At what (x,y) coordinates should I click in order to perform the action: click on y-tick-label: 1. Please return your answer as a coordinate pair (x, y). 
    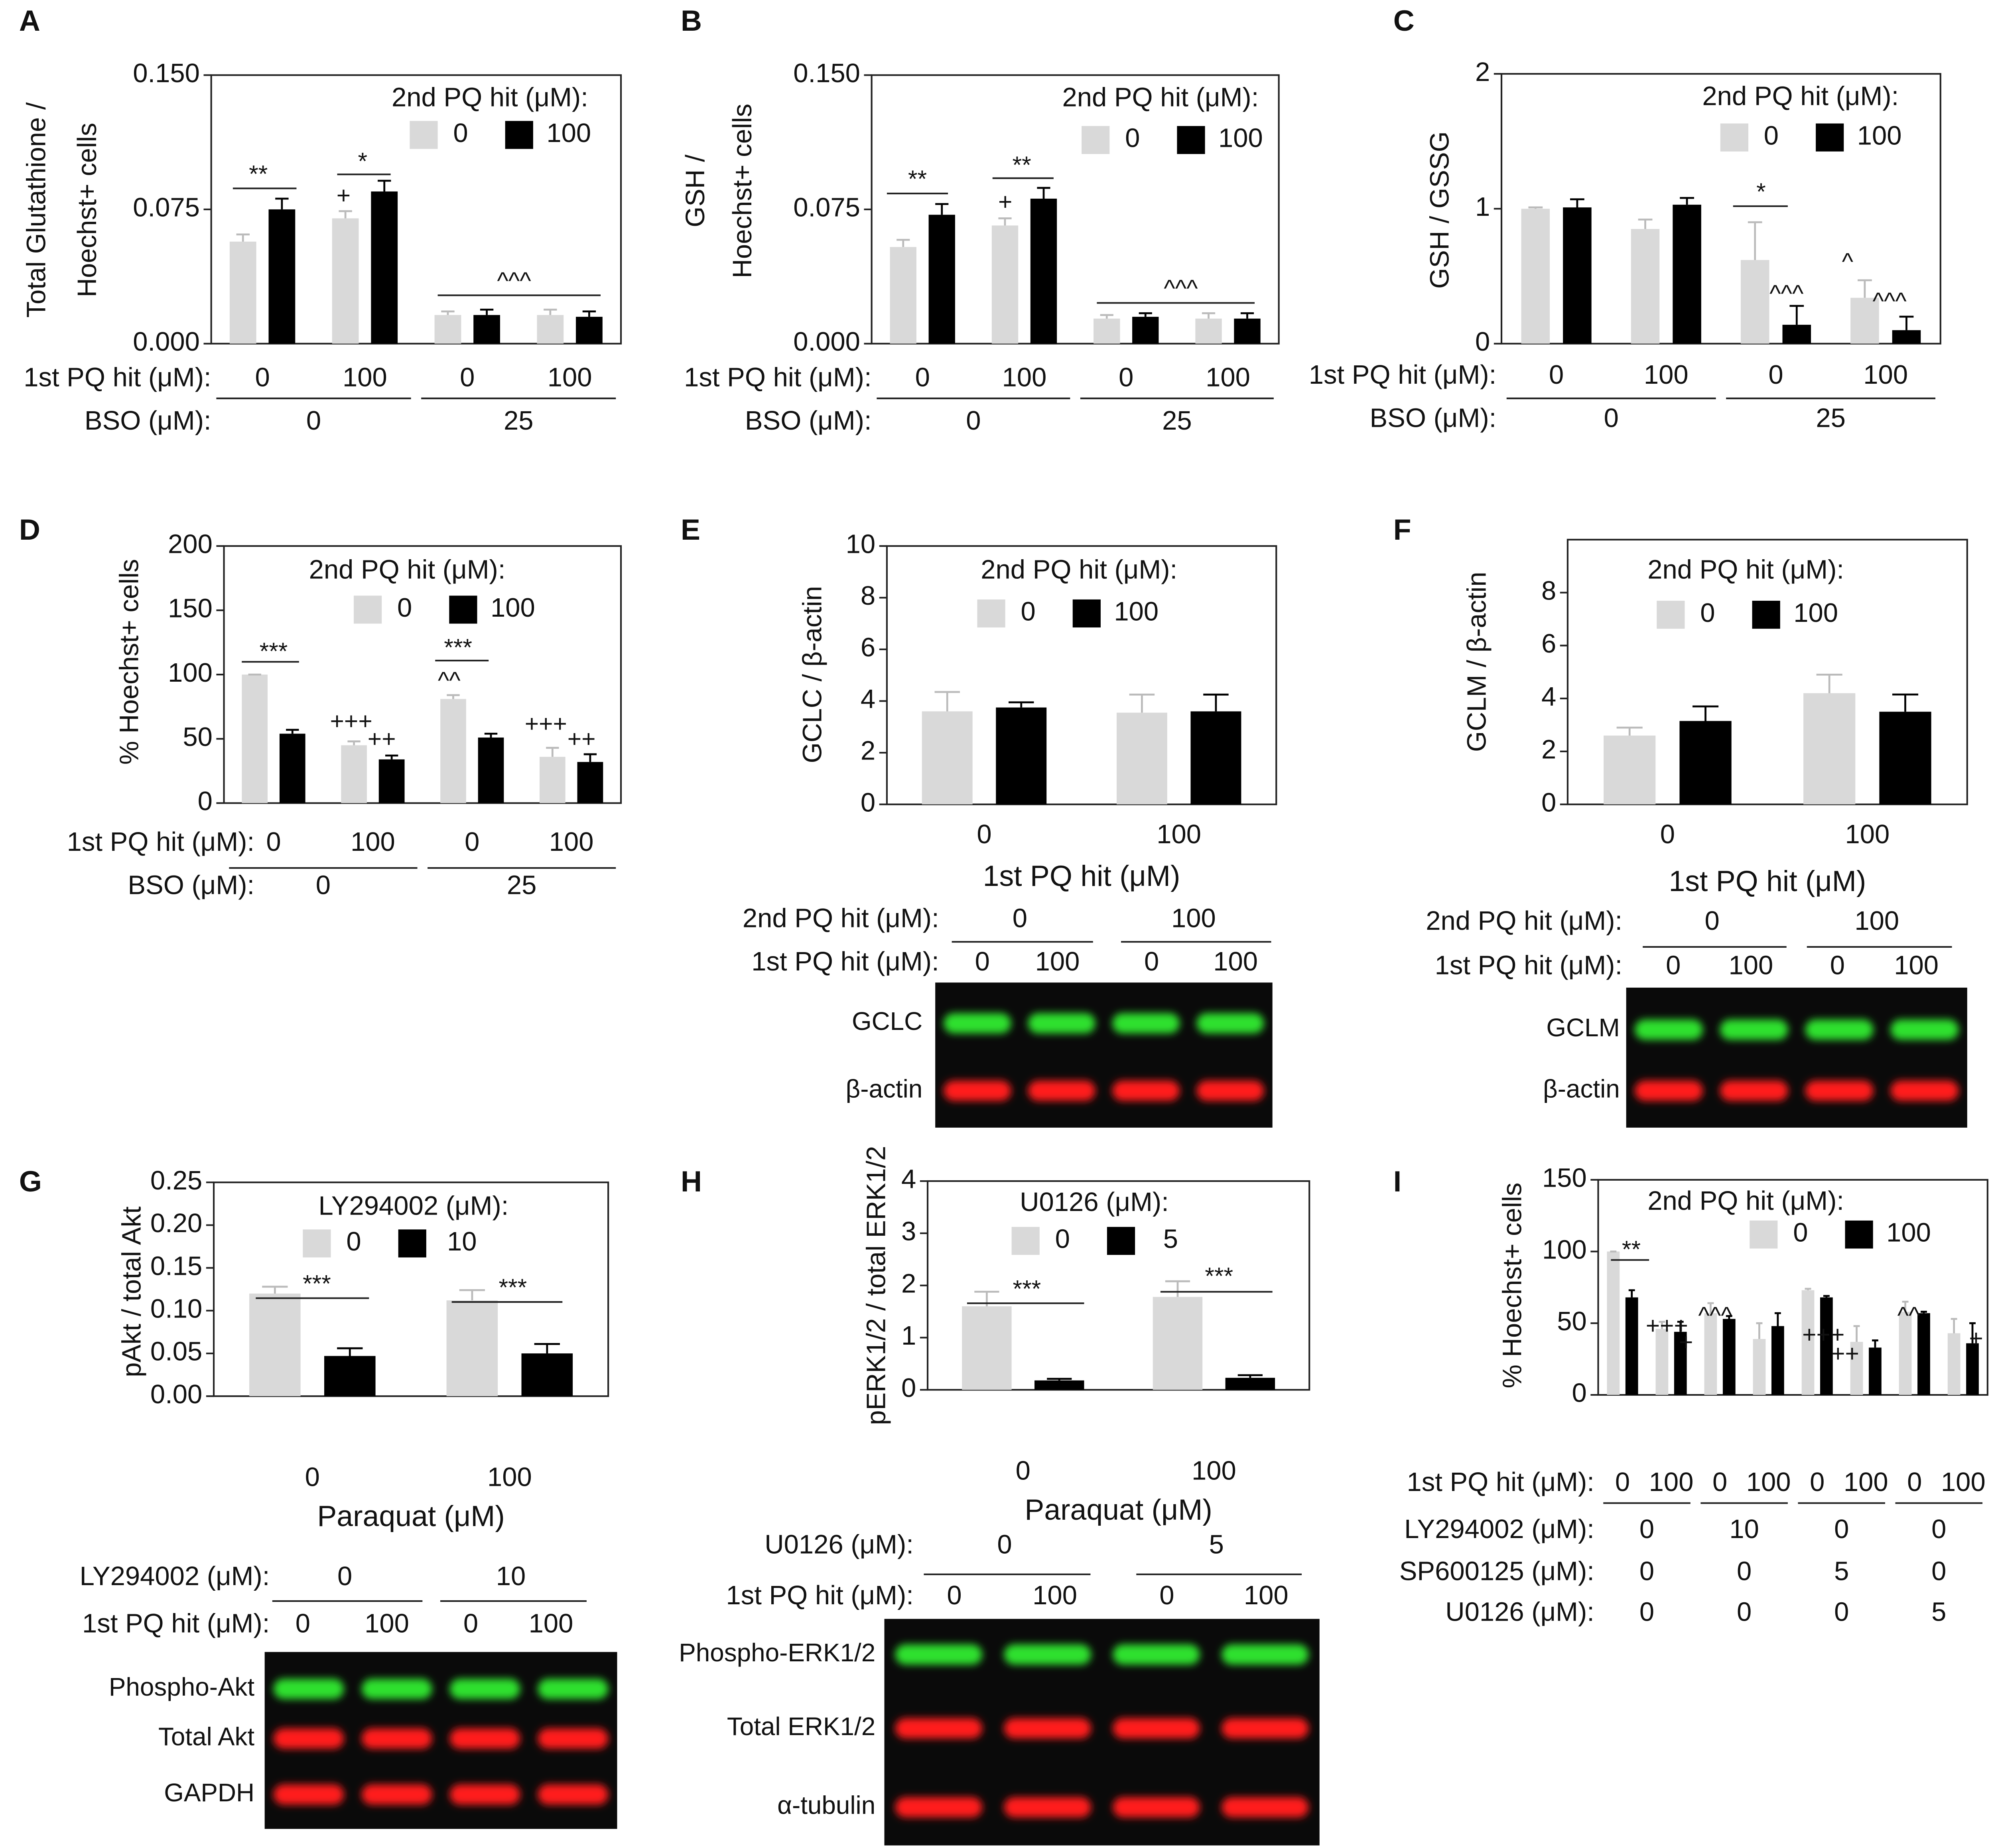
    Looking at the image, I should click on (1482, 207).